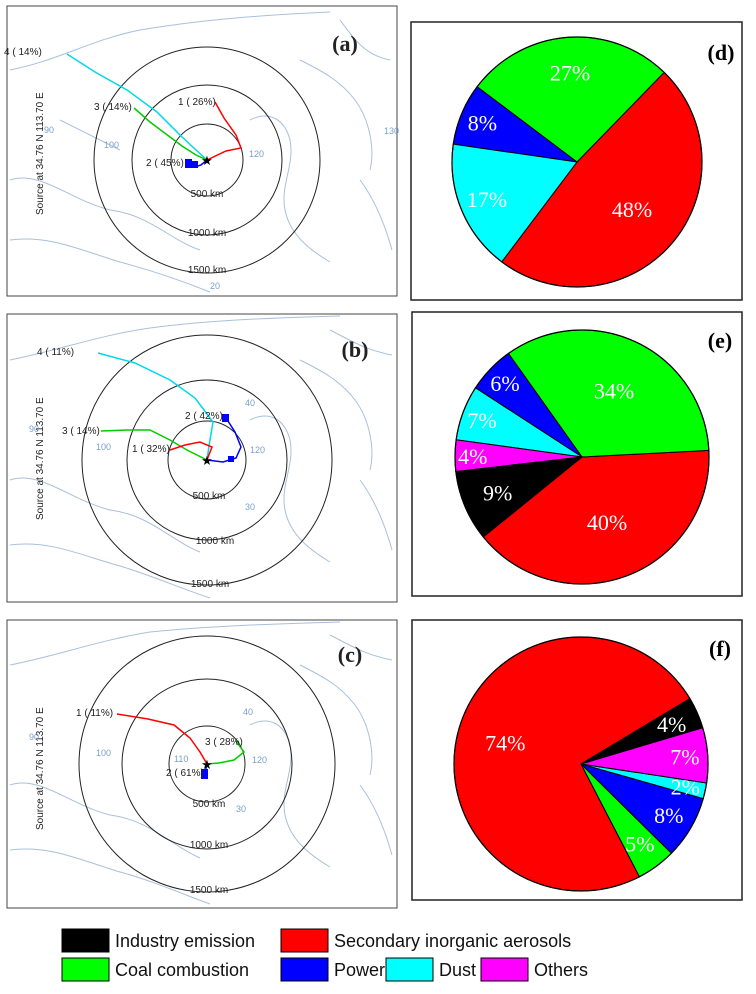 This screenshot has width=756, height=994. Describe the element at coordinates (639, 844) in the screenshot. I see `pie-label-coal-combustion: 5%` at that location.